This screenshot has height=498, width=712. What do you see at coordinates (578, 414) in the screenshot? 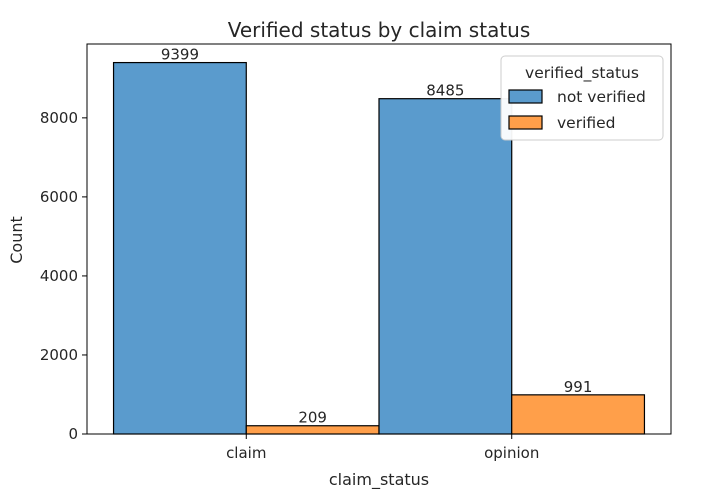
I see `bar-opinion-verified` at bounding box center [578, 414].